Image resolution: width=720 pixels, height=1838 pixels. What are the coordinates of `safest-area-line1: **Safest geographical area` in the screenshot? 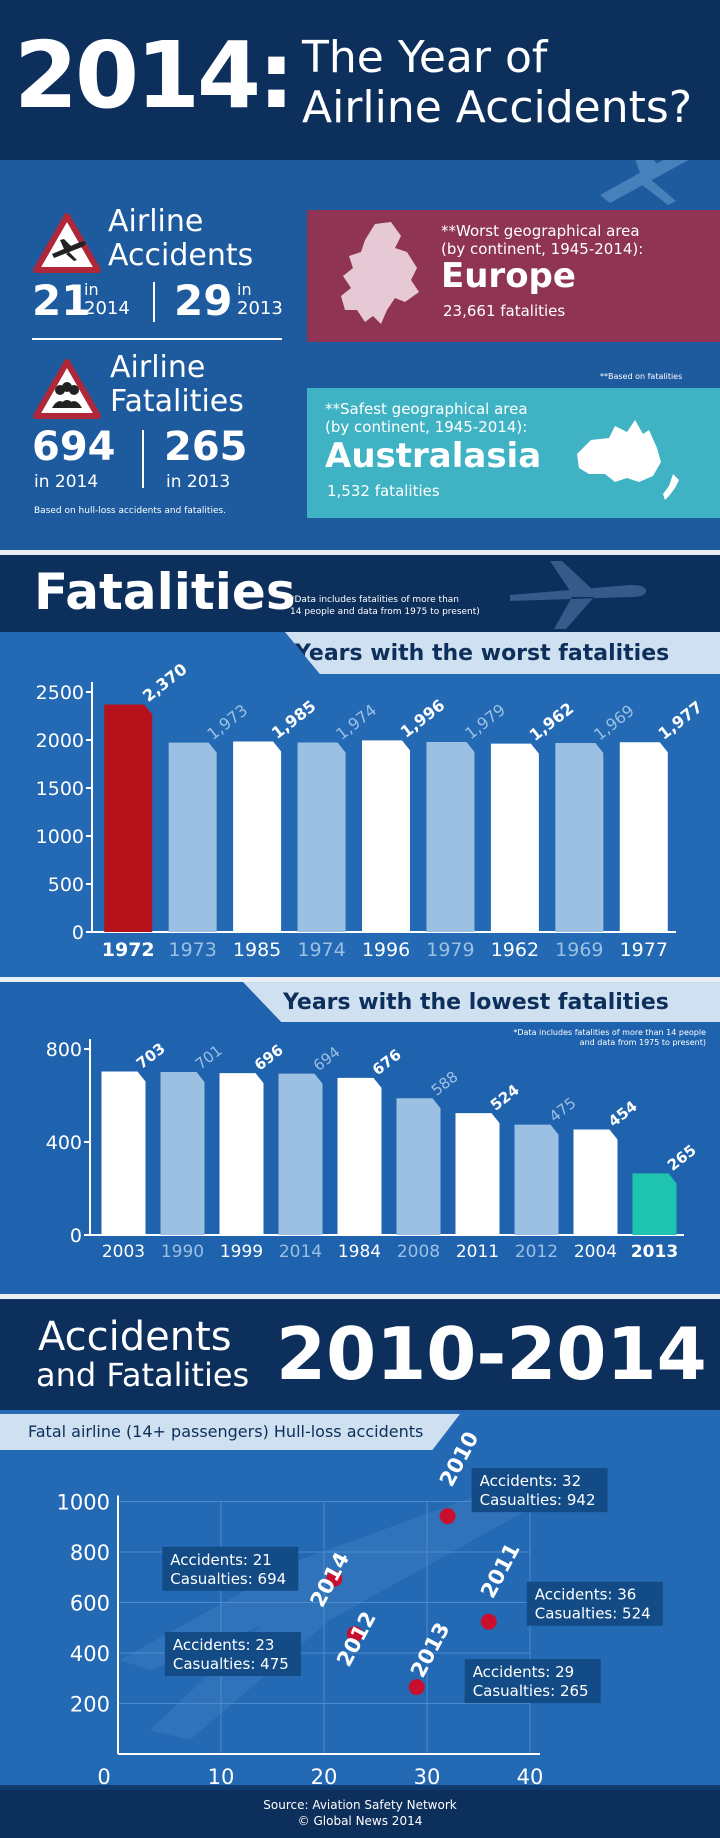 It's located at (426, 409).